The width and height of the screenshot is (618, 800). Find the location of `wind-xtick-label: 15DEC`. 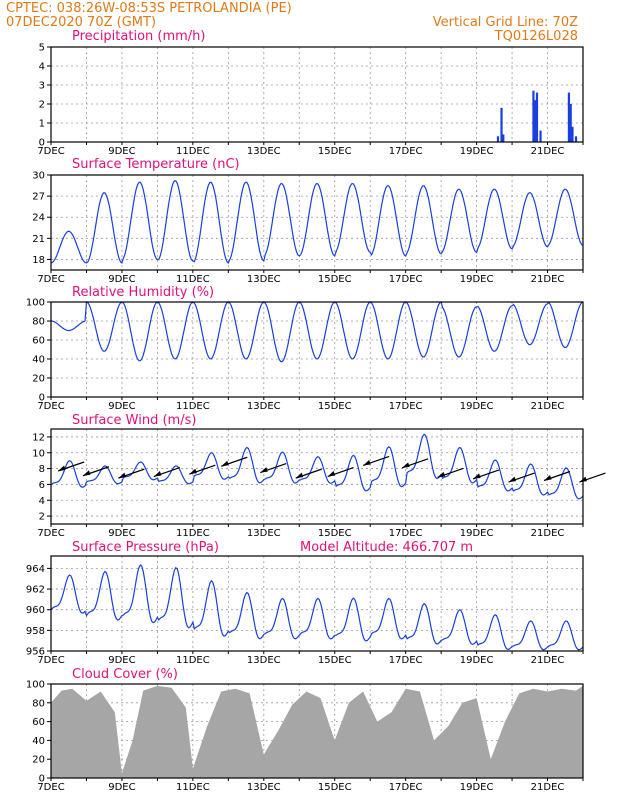

wind-xtick-label: 15DEC is located at coordinates (335, 533).